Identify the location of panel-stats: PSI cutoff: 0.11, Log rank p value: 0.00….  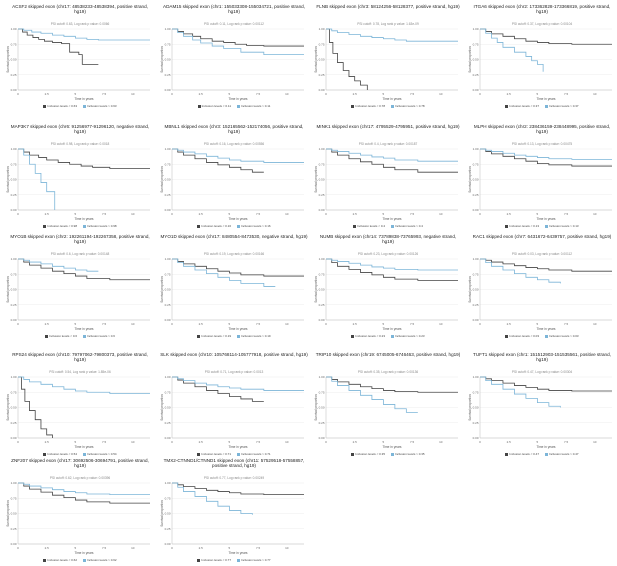
(234, 24).